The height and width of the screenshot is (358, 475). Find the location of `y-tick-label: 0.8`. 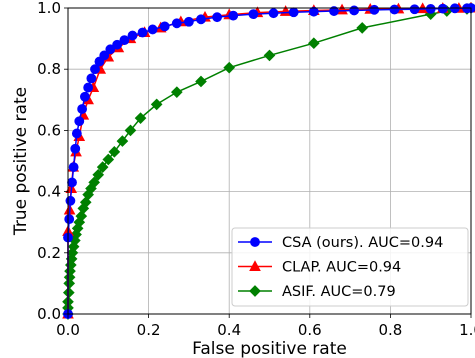

y-tick-label: 0.8 is located at coordinates (49, 69).